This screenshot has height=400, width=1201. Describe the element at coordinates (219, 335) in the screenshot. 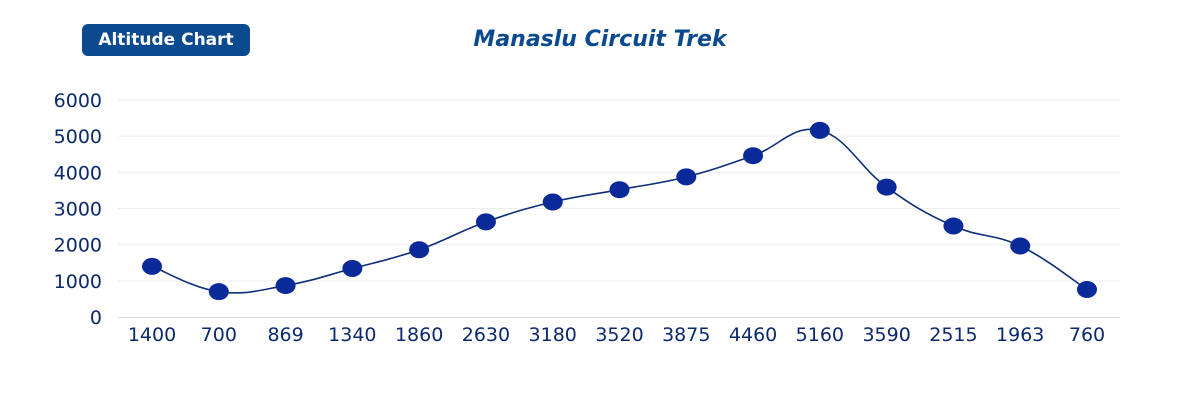

I see `x-tick-label-1: 700` at that location.